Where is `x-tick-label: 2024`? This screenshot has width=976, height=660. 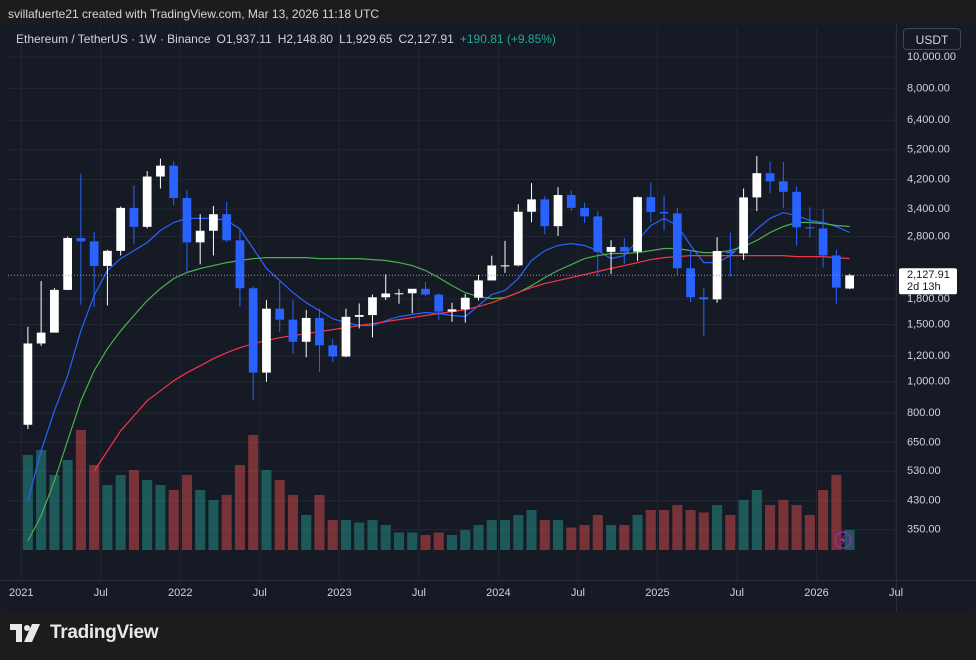
x-tick-label: 2024 is located at coordinates (498, 593).